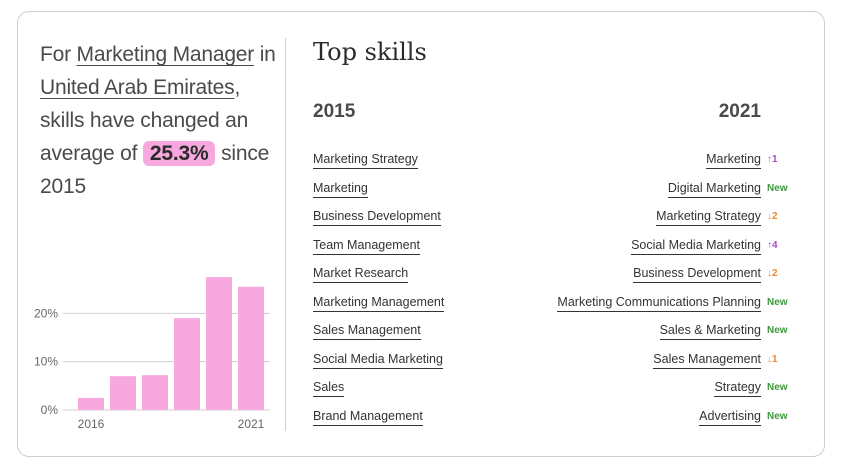  Describe the element at coordinates (137, 87) in the screenshot. I see `location-link: United Arab Emirates` at that location.